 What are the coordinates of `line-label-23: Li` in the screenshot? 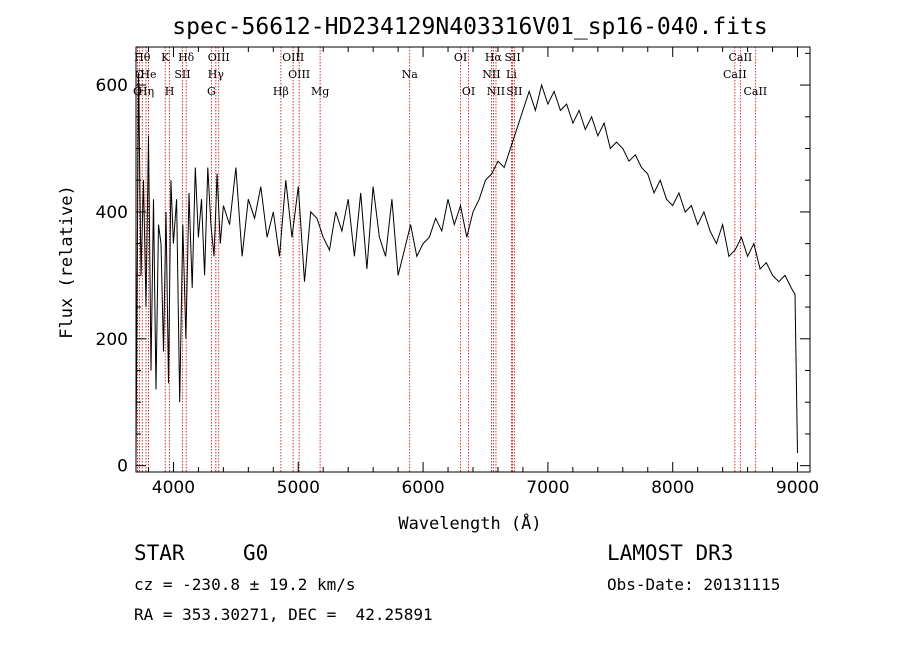 It's located at (511, 74).